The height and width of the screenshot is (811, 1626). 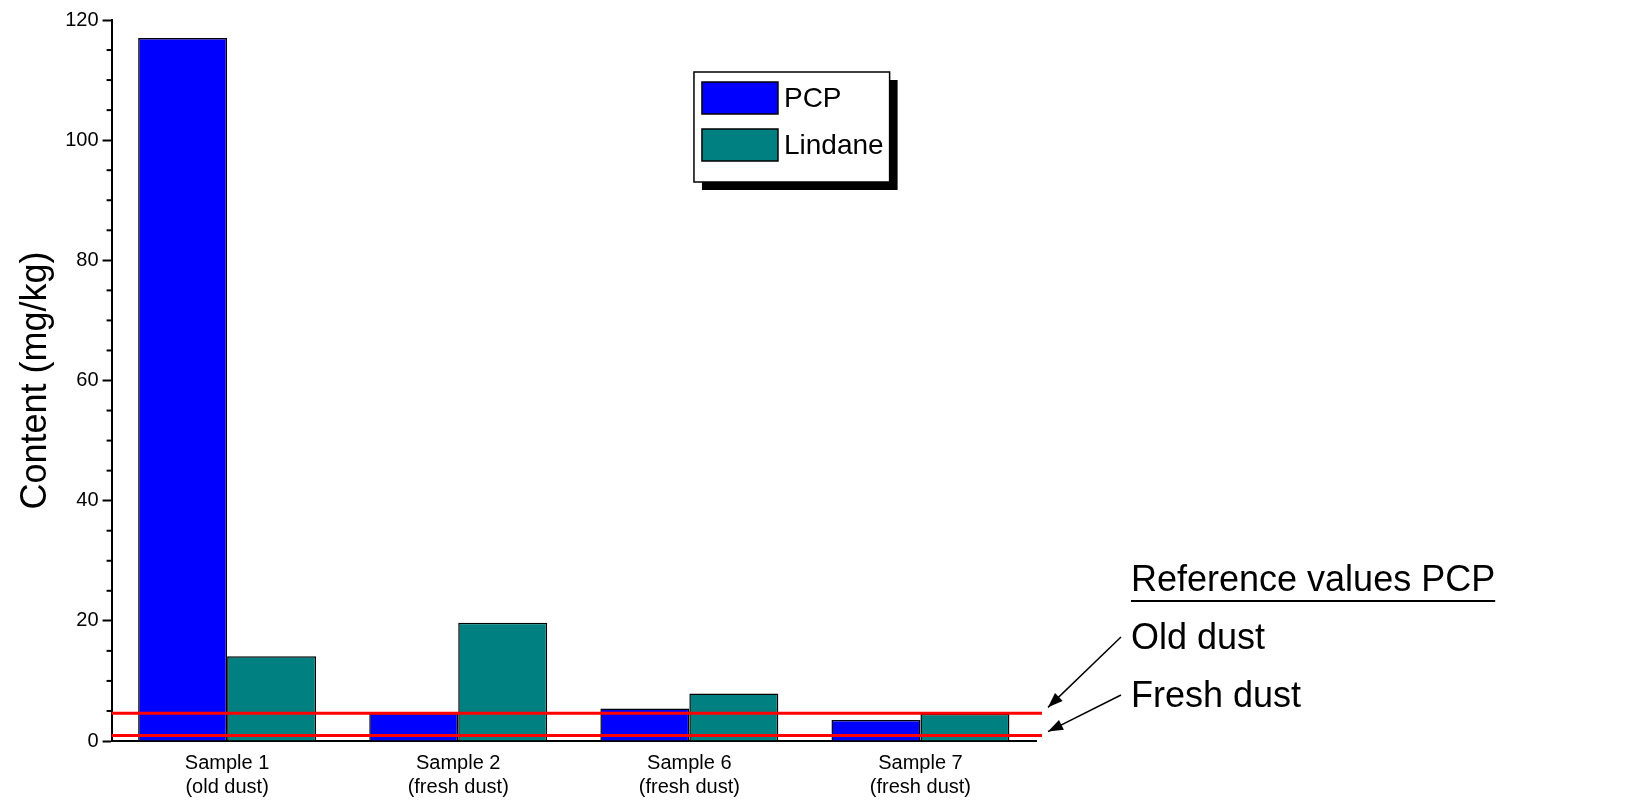 What do you see at coordinates (833, 144) in the screenshot?
I see `legend-label: Lindane` at bounding box center [833, 144].